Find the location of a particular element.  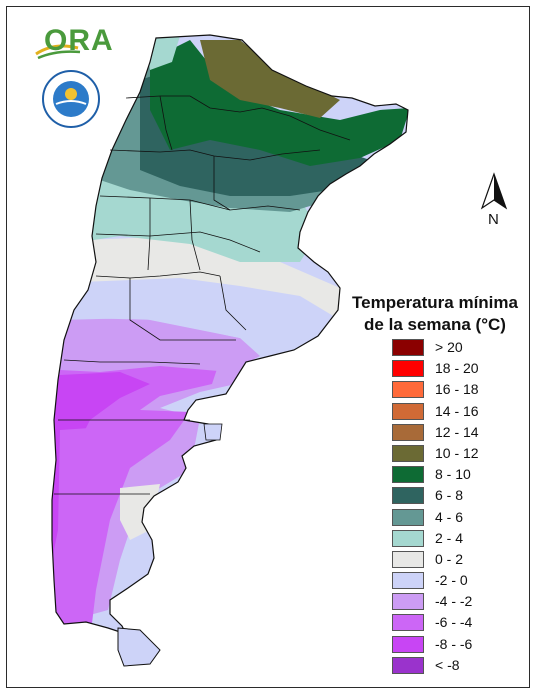

small-island is located at coordinates (213, 432).